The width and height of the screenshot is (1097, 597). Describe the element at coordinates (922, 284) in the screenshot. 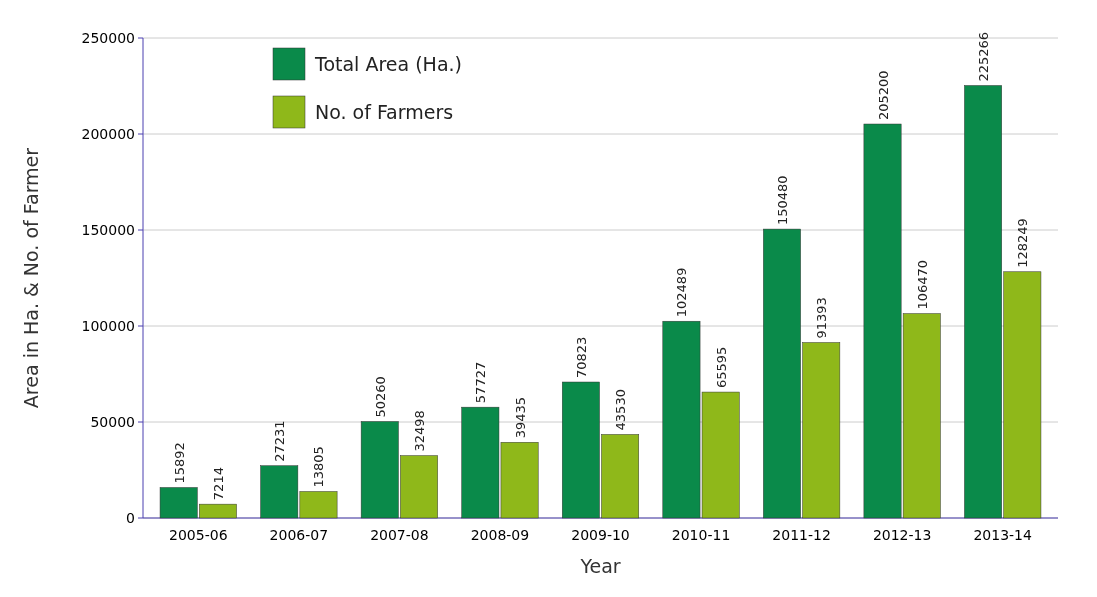

I see `data-label: 106470` at that location.